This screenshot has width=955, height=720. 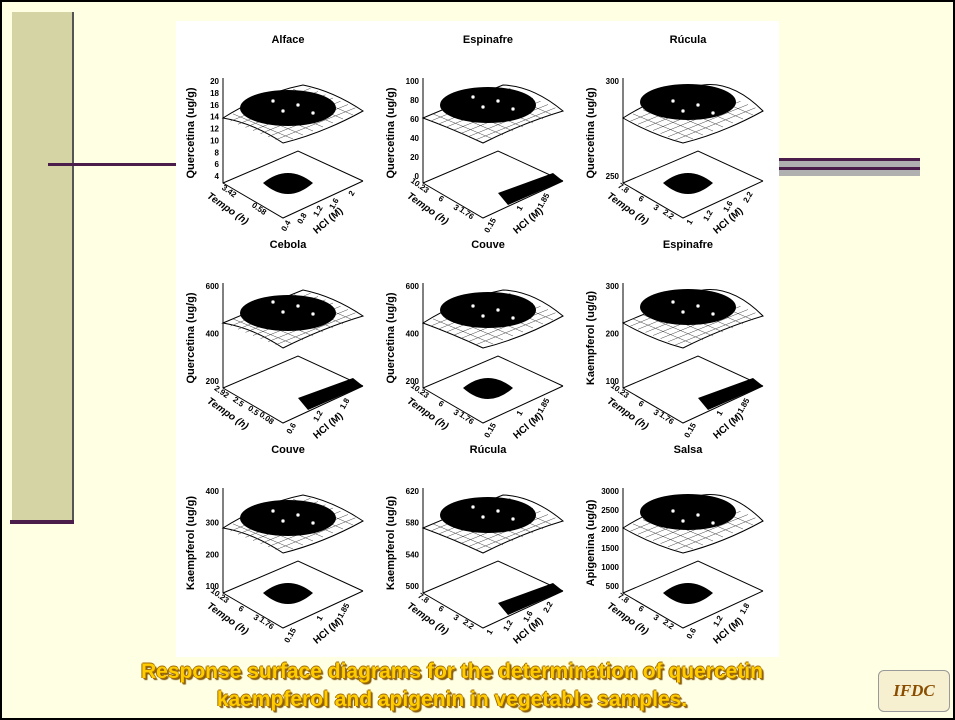 What do you see at coordinates (289, 245) in the screenshot?
I see `plot-title: Cebola` at bounding box center [289, 245].